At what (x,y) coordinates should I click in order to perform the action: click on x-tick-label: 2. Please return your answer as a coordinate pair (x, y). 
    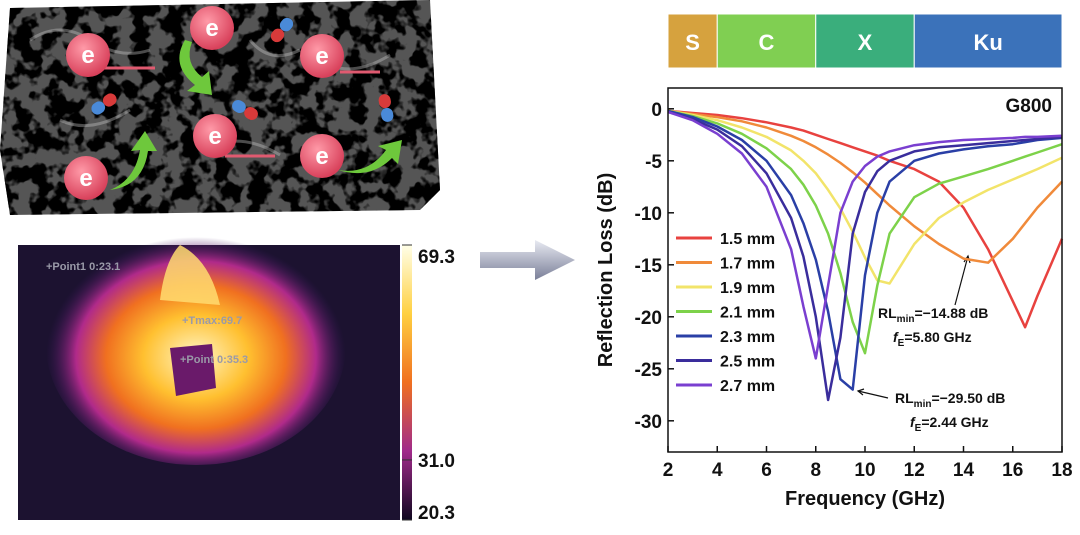
    Looking at the image, I should click on (668, 470).